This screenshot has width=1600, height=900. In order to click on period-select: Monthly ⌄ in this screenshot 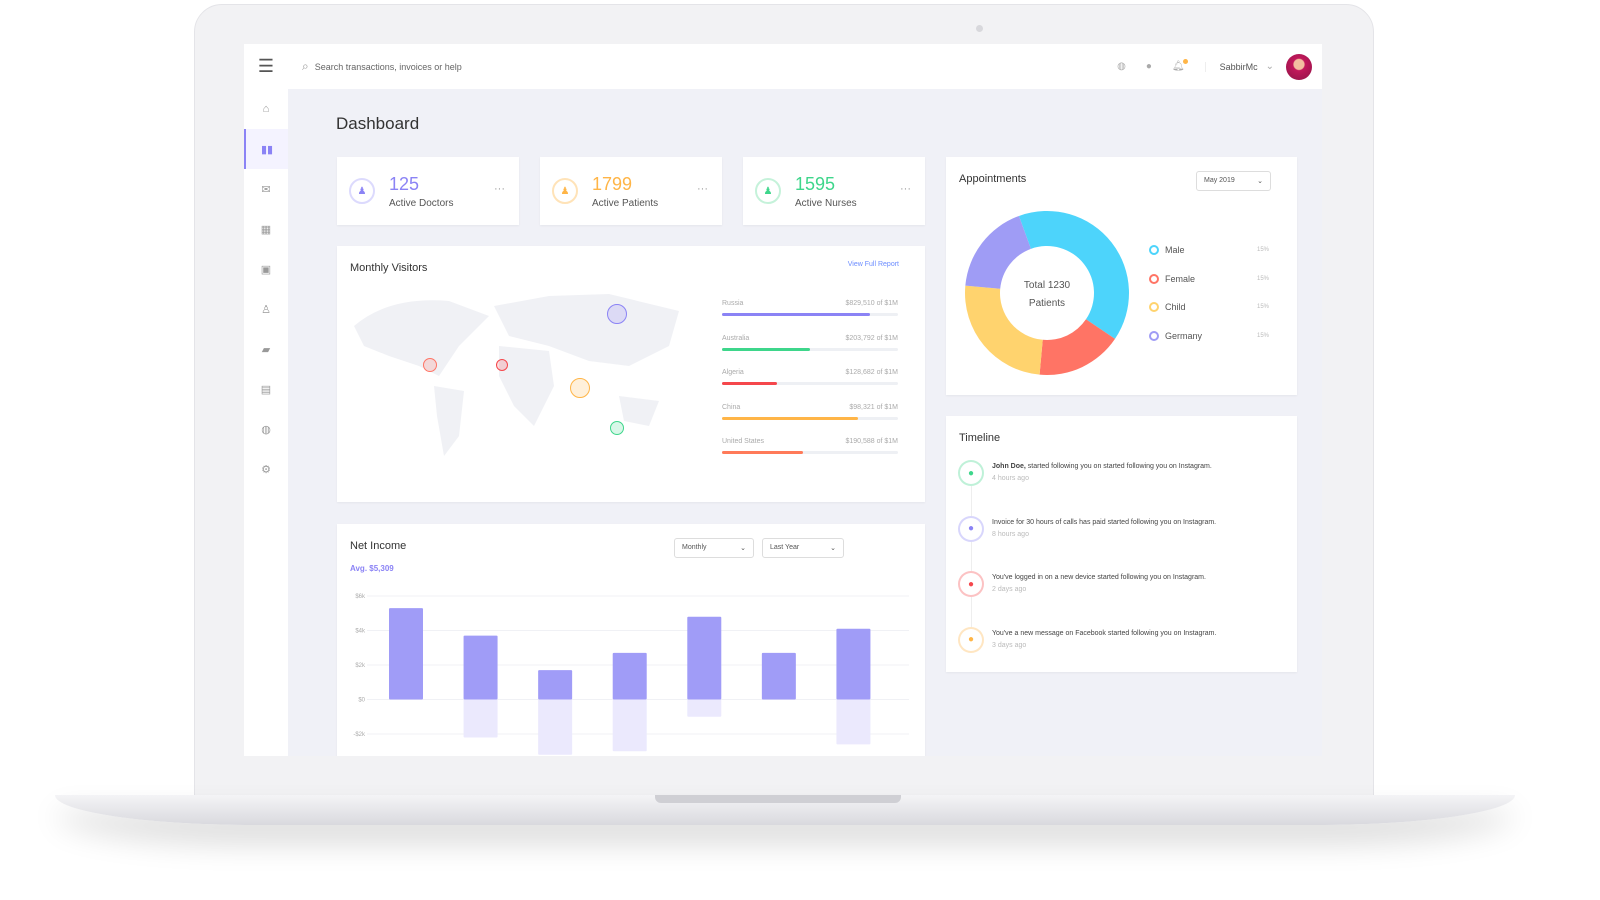, I will do `click(714, 548)`.